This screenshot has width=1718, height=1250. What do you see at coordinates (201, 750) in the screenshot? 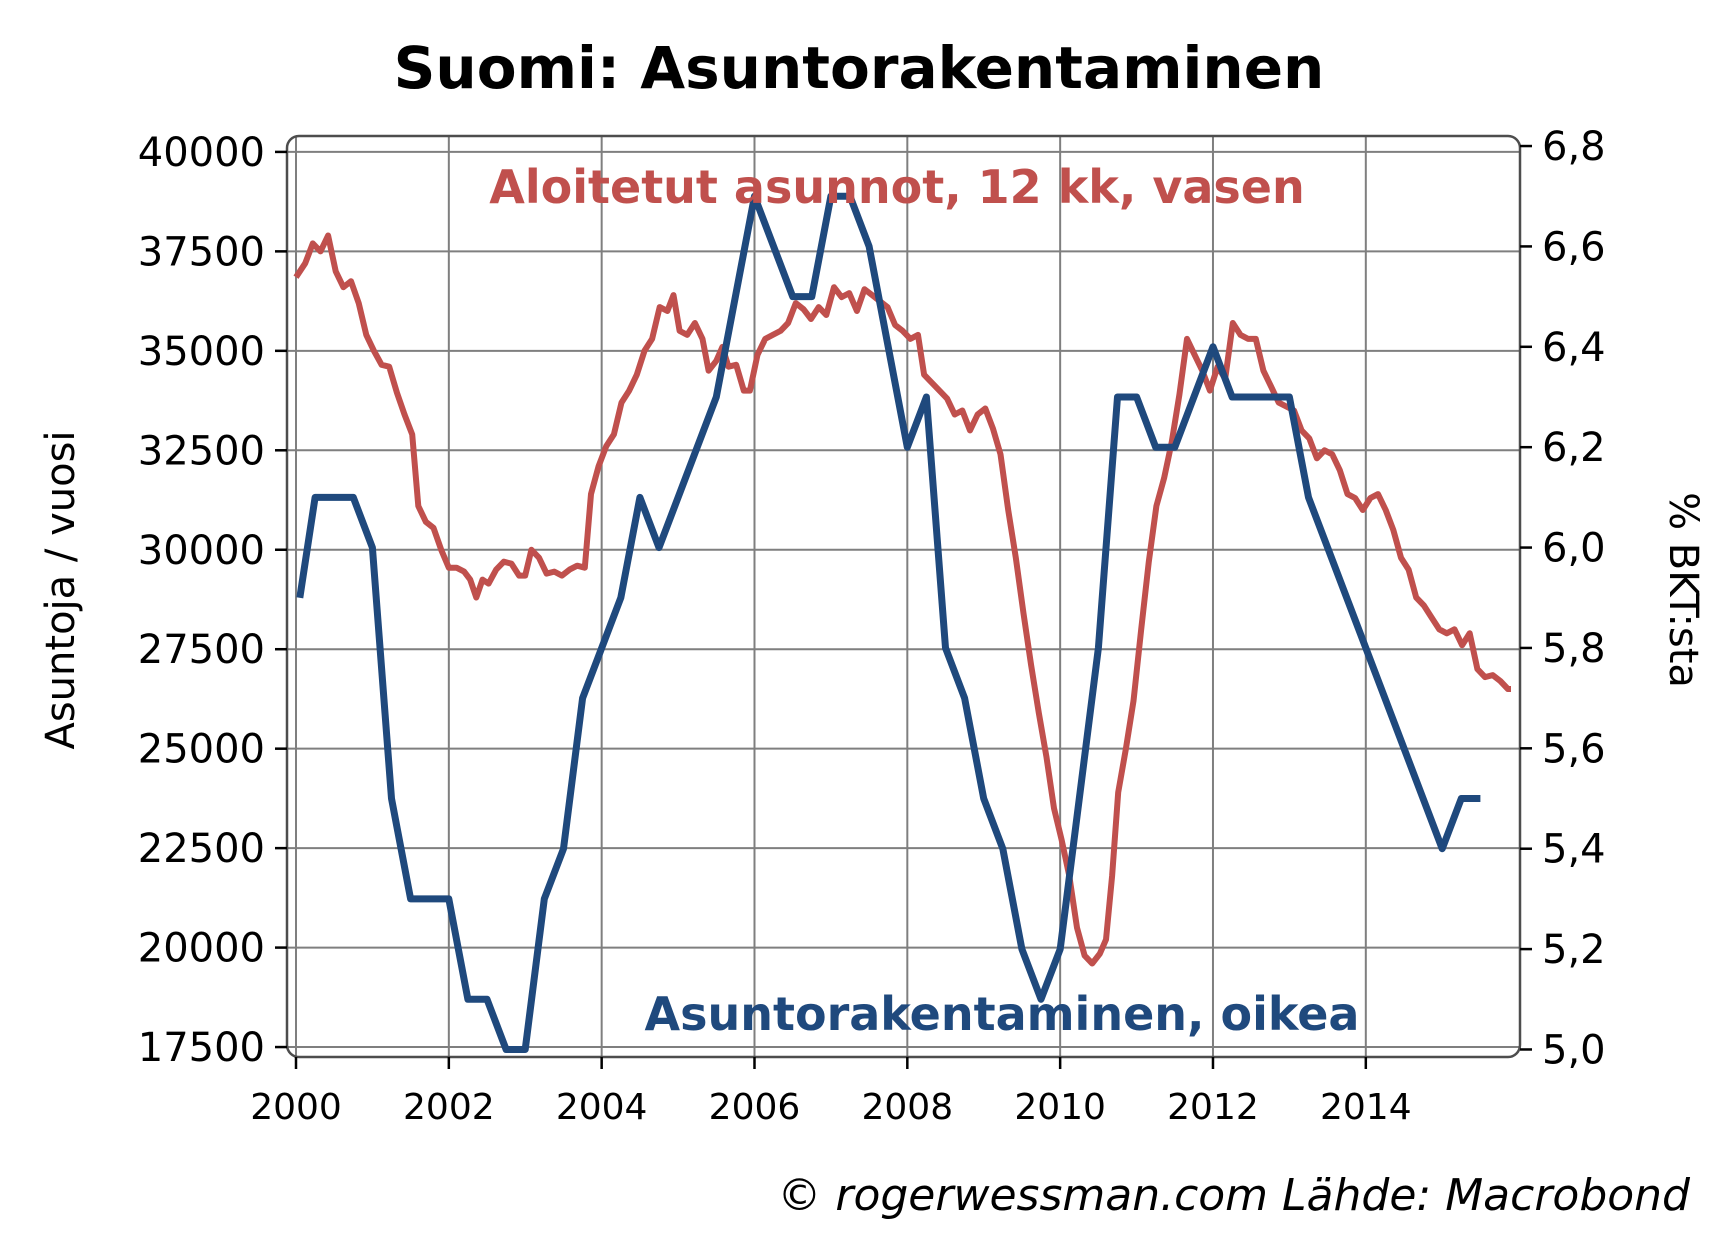
I see `y-left-tick-label: 25000` at bounding box center [201, 750].